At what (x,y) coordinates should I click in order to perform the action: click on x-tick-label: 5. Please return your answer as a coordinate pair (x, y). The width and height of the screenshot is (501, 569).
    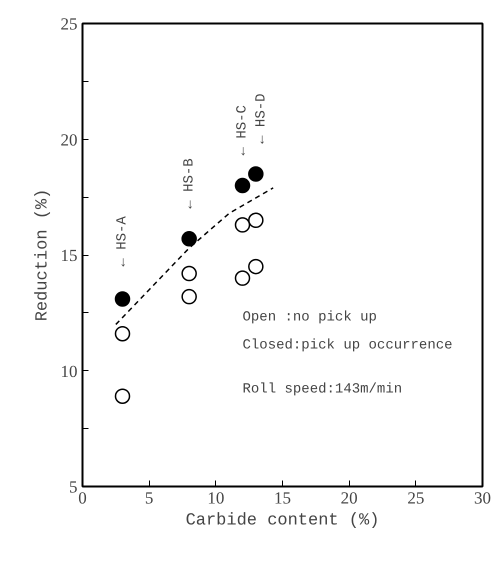
    Looking at the image, I should click on (149, 498).